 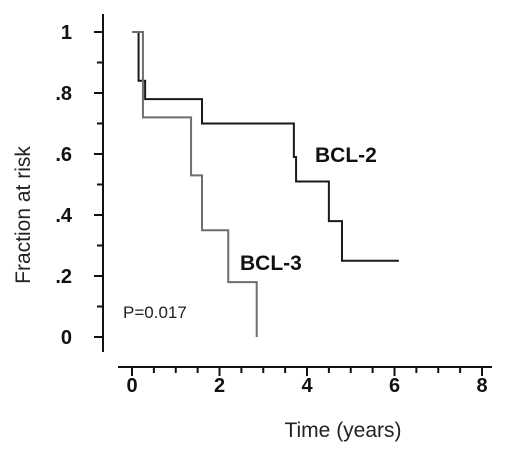 What do you see at coordinates (79, 183) in the screenshot?
I see `y-axis: 0 .2 .4 .6 .8 1` at bounding box center [79, 183].